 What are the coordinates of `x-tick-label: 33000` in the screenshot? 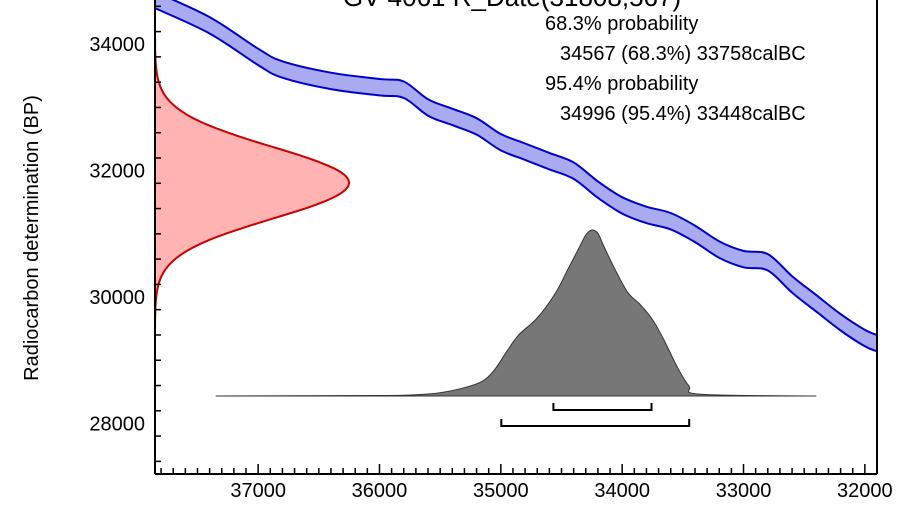 It's located at (744, 491).